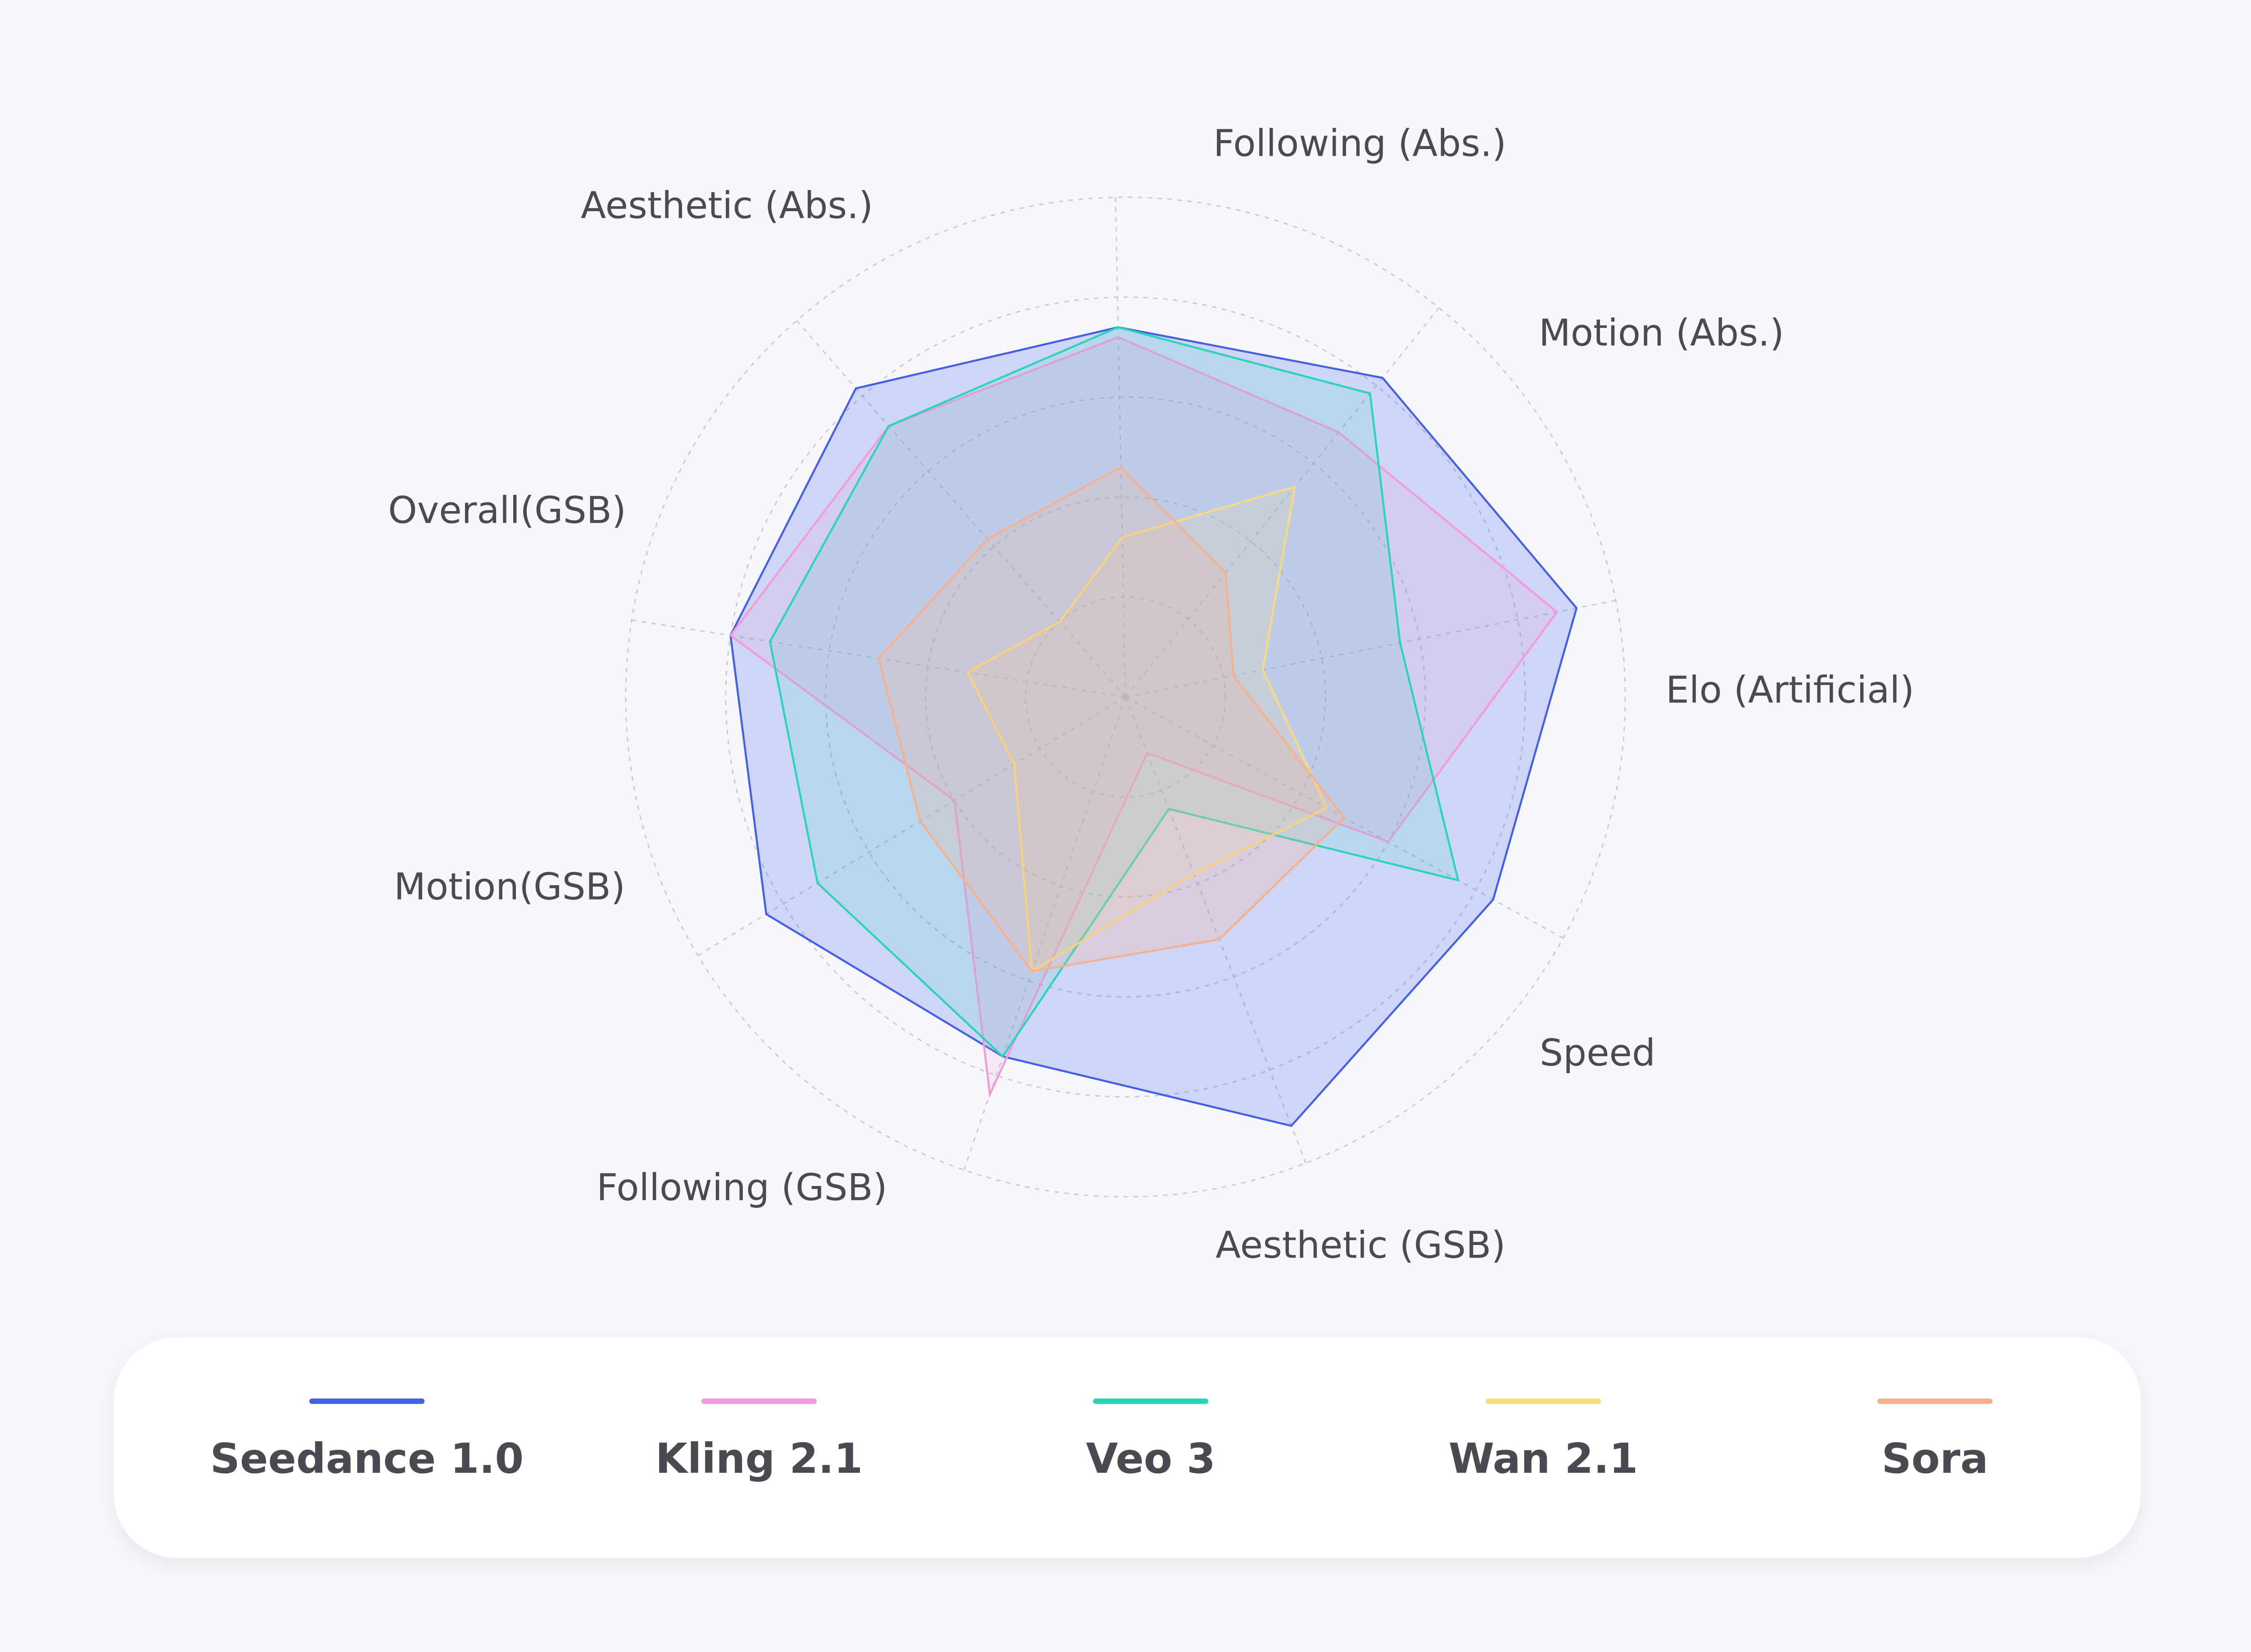  Describe the element at coordinates (1790, 690) in the screenshot. I see `axis-label-elo-artificial: Elo (Artificial)` at that location.